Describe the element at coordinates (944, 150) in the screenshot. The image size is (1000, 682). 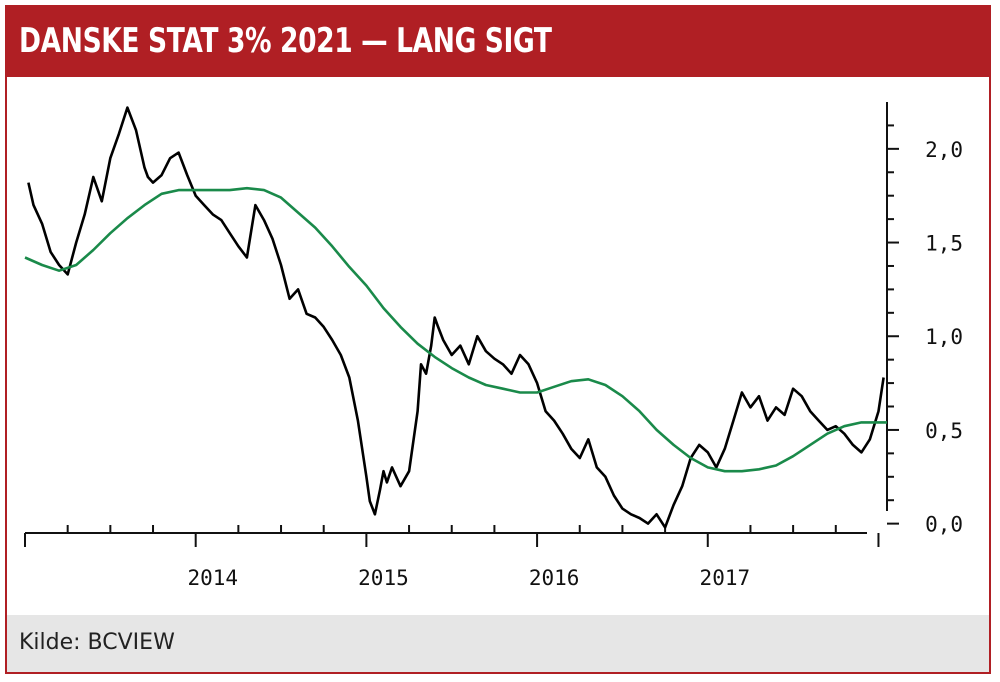
I see `y-tick-label: 2,0` at that location.